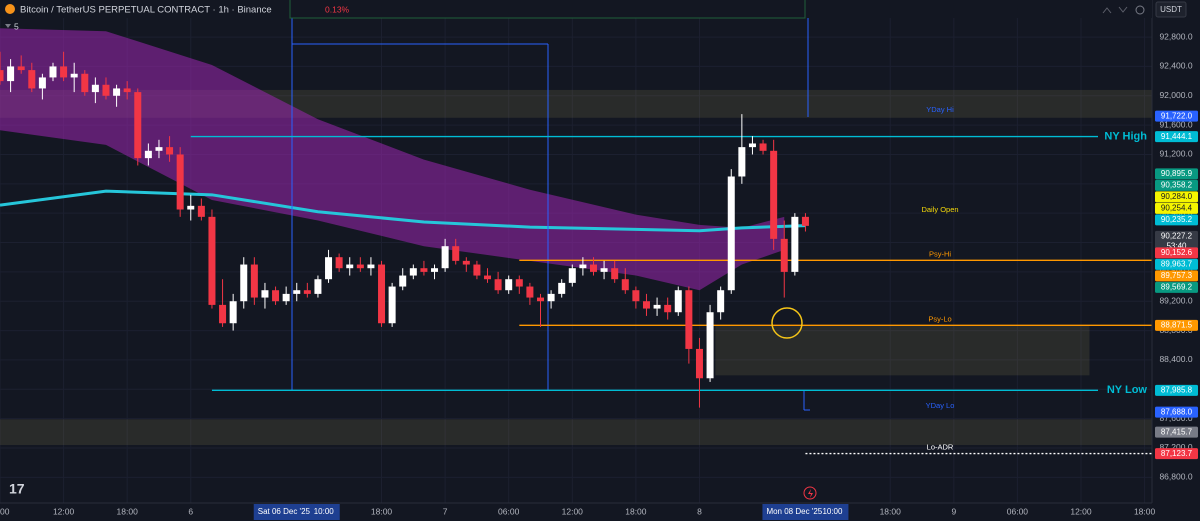  Describe the element at coordinates (8, 26) in the screenshot. I see `collapse-arrow` at that location.